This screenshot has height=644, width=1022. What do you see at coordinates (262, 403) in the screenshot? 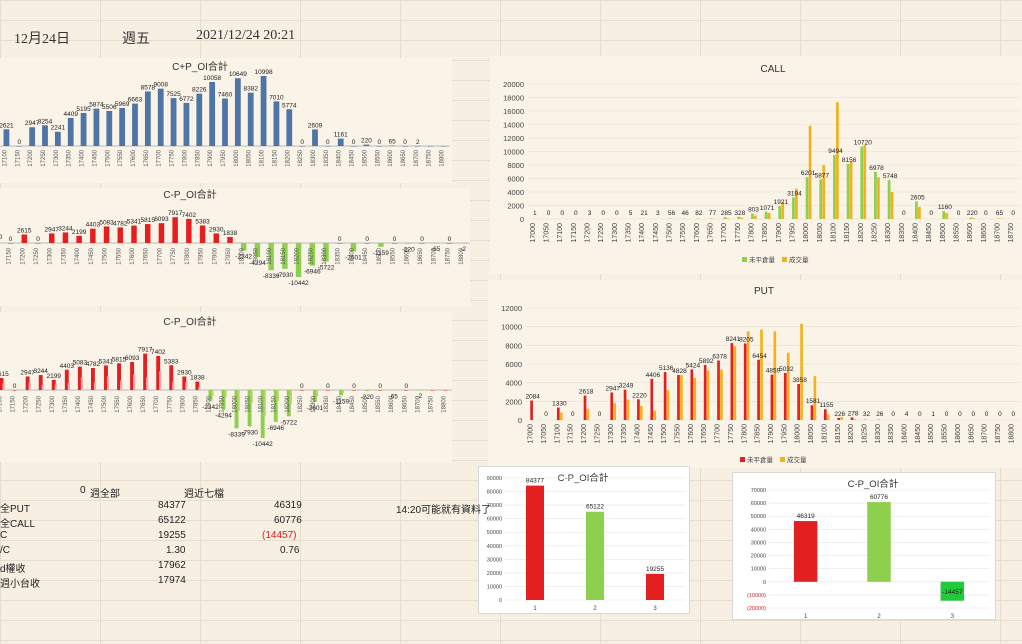
I see `tick-label: 18100` at bounding box center [262, 403].